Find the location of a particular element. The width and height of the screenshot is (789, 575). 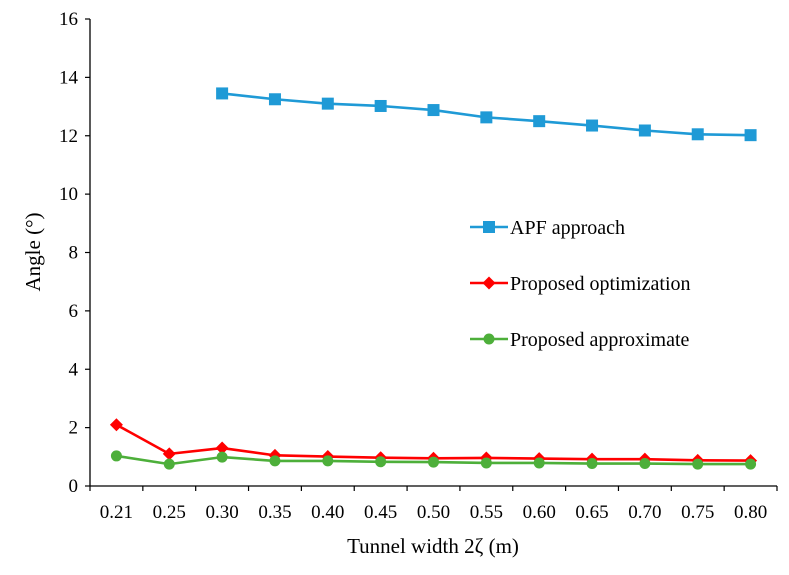

y-tick-label: 4 is located at coordinates (74, 369).